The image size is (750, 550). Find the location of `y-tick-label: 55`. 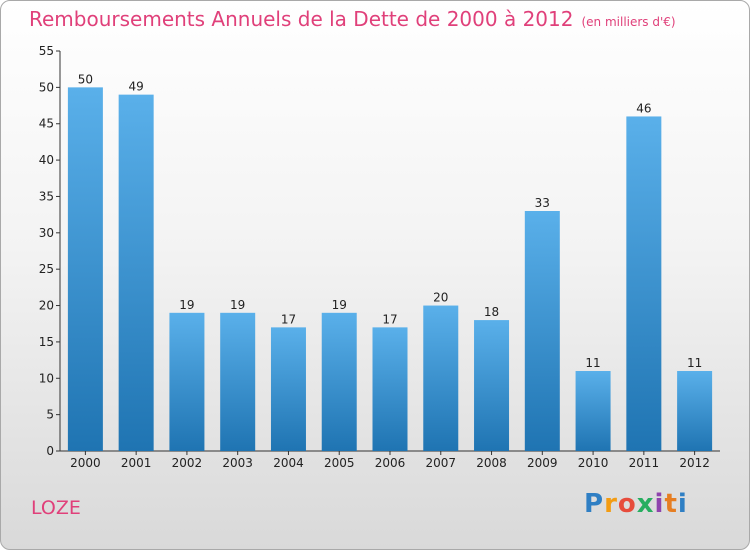

y-tick-label: 55 is located at coordinates (46, 51).